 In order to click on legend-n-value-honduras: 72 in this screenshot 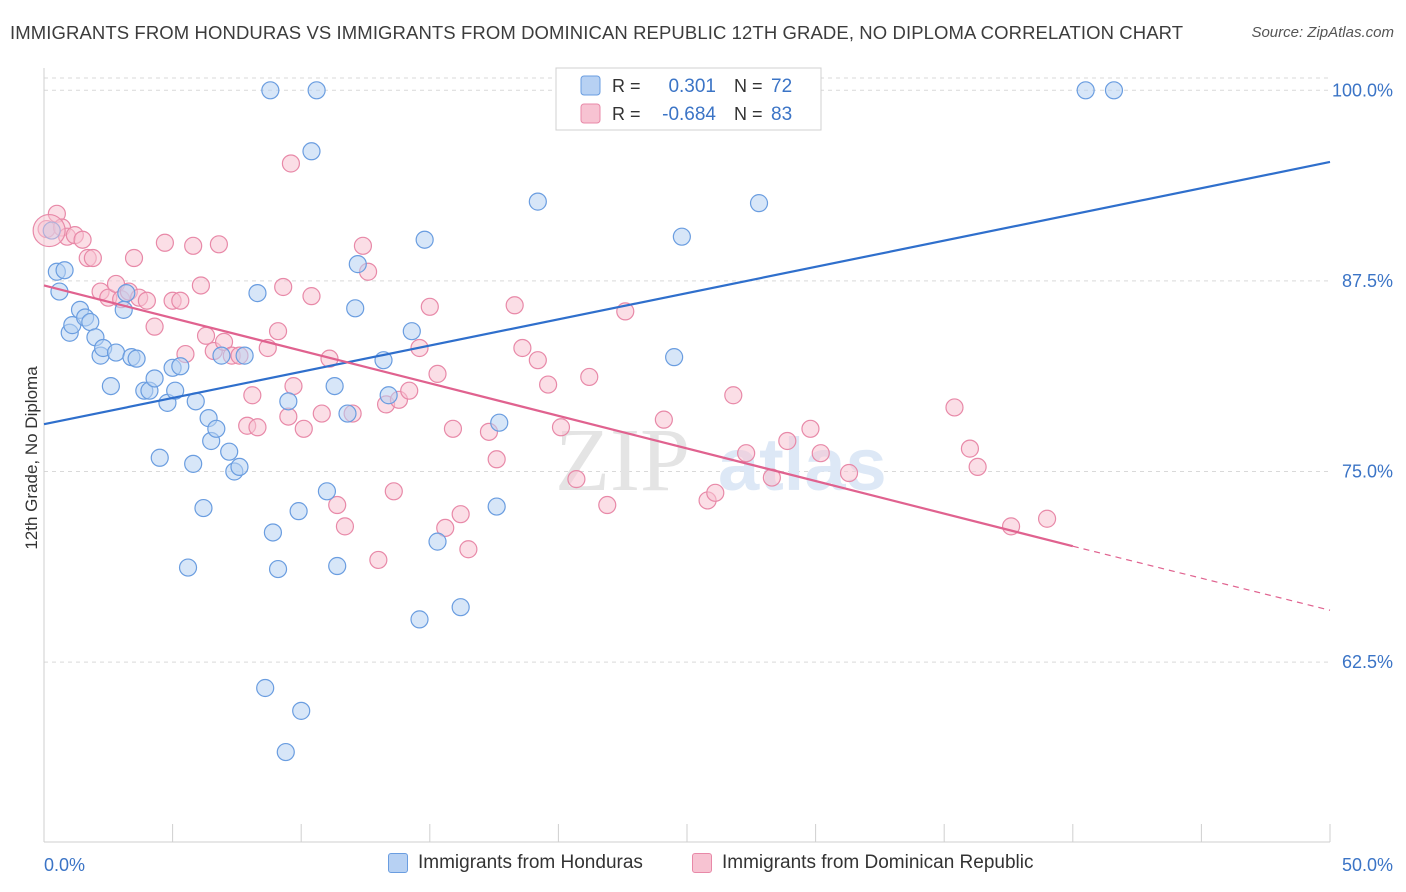, I will do `click(781, 86)`.